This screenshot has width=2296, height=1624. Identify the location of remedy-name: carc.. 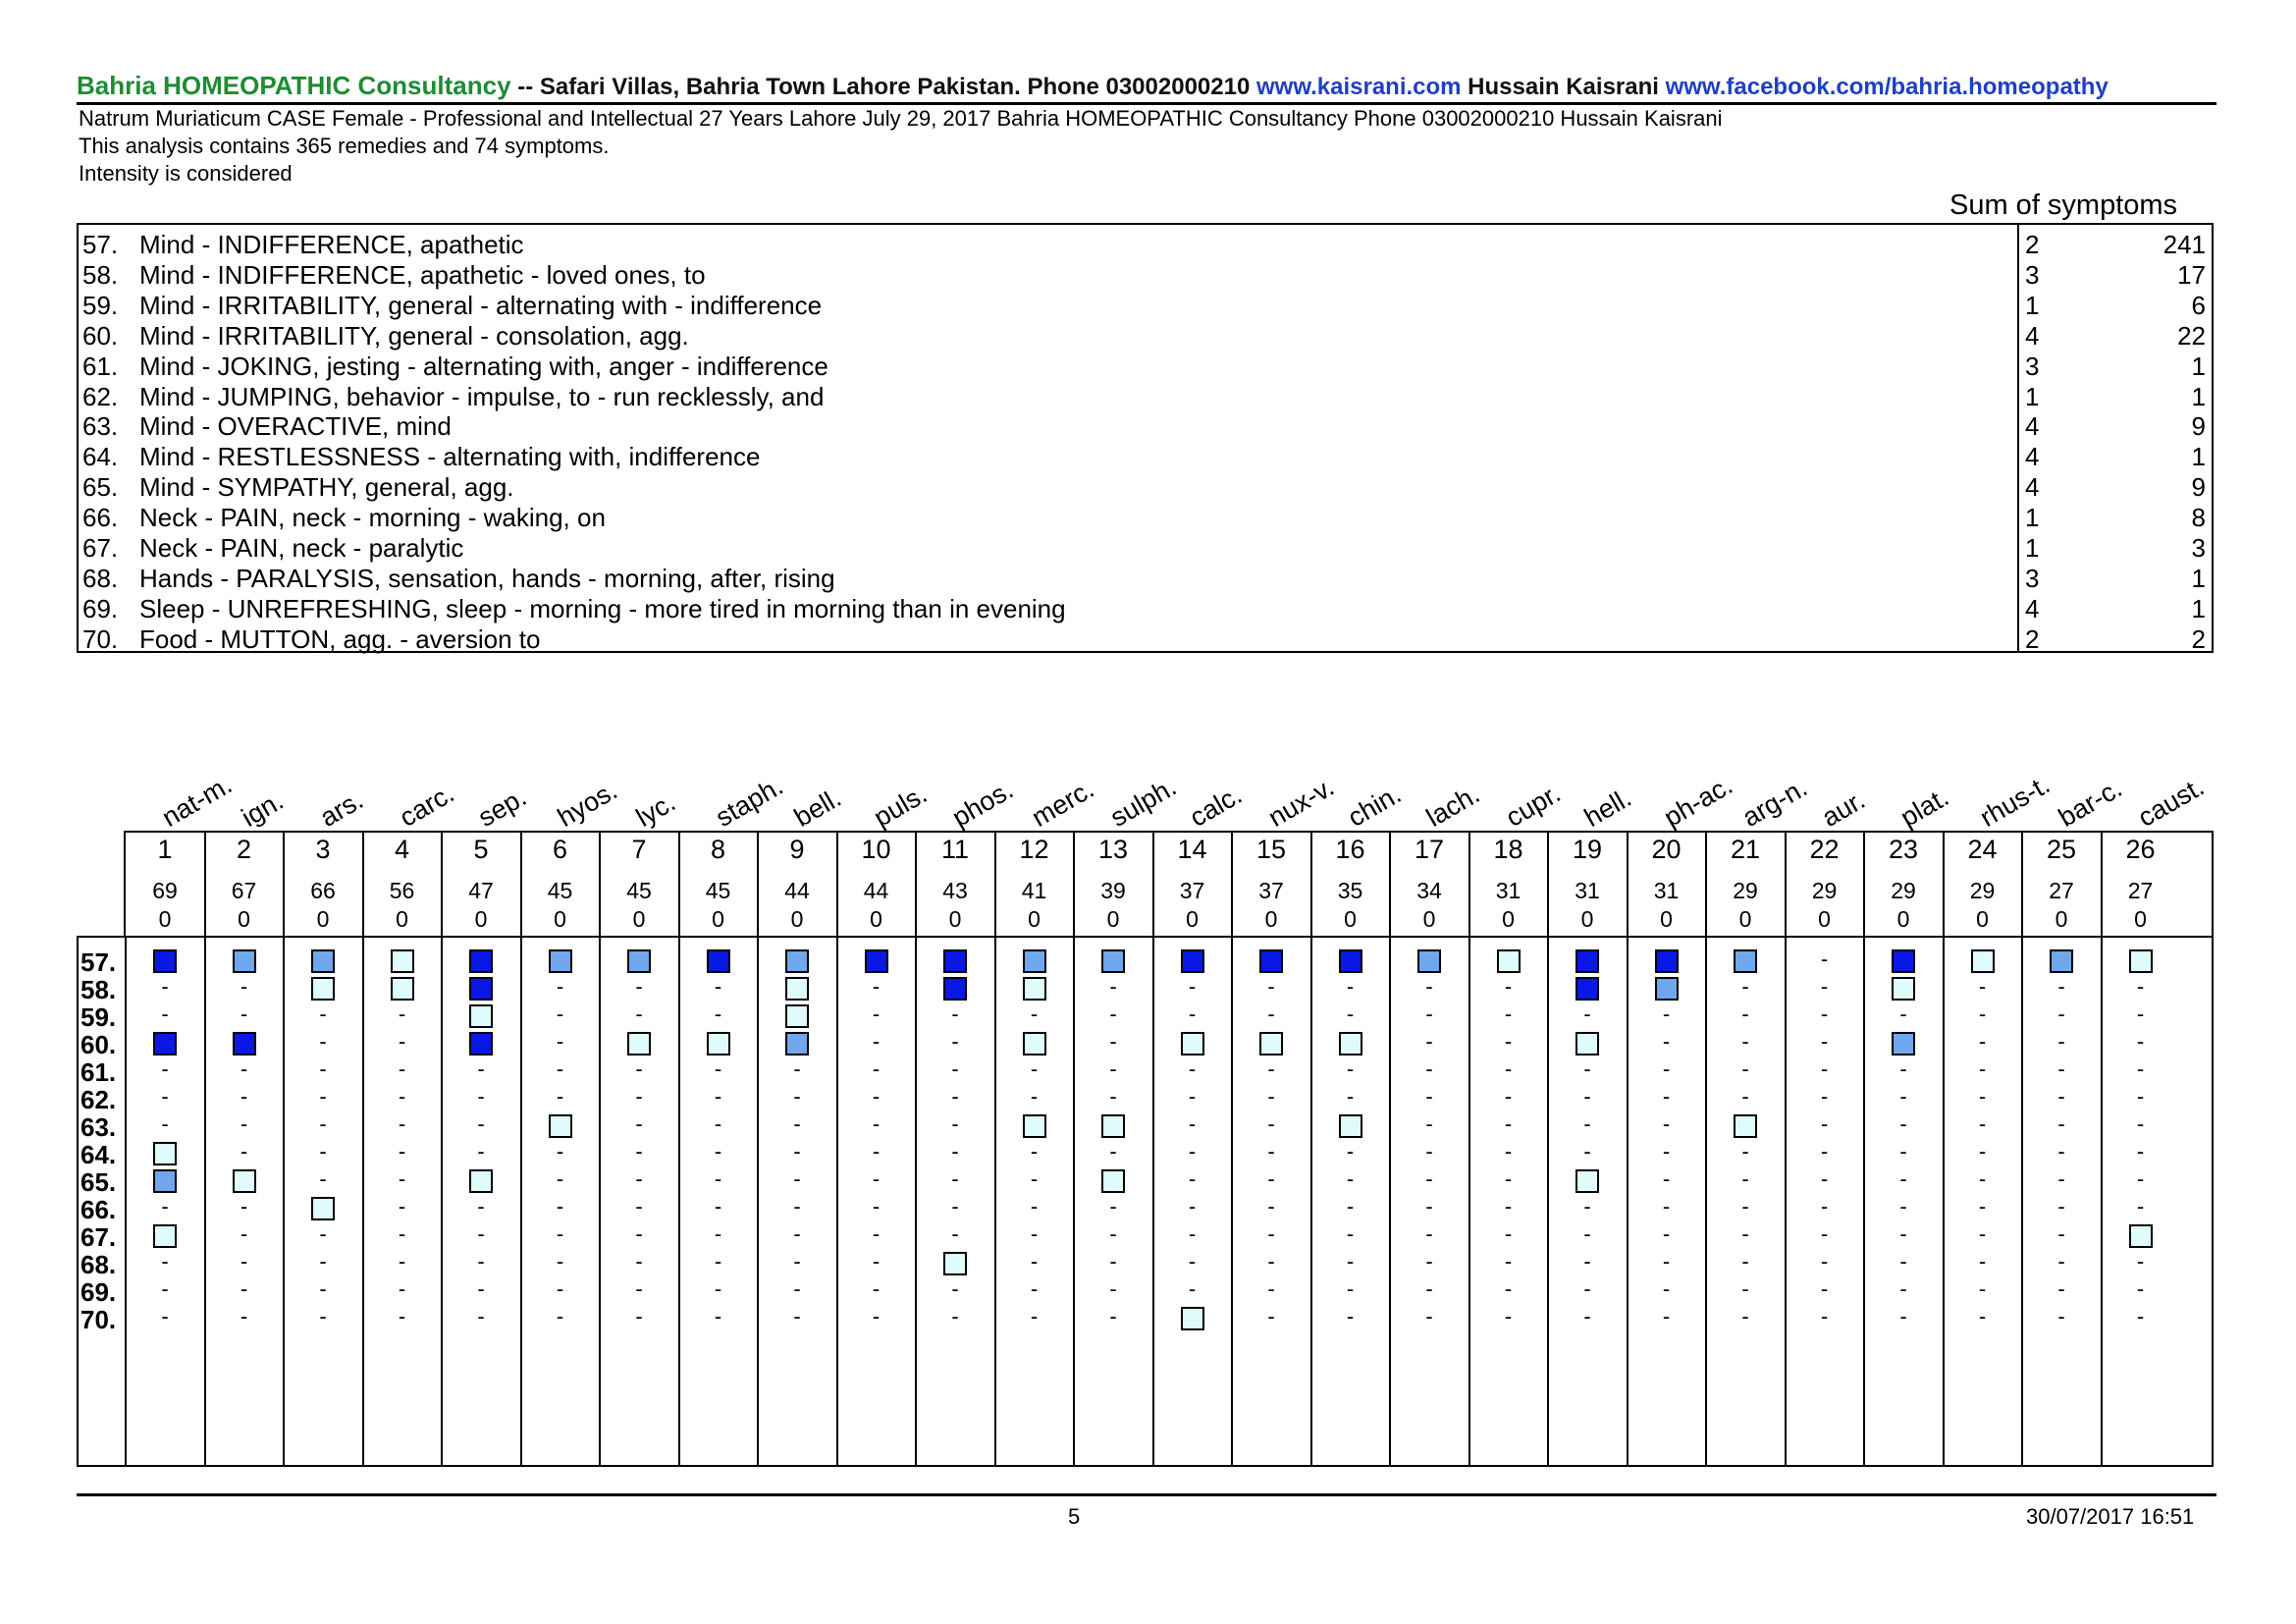
(427, 805).